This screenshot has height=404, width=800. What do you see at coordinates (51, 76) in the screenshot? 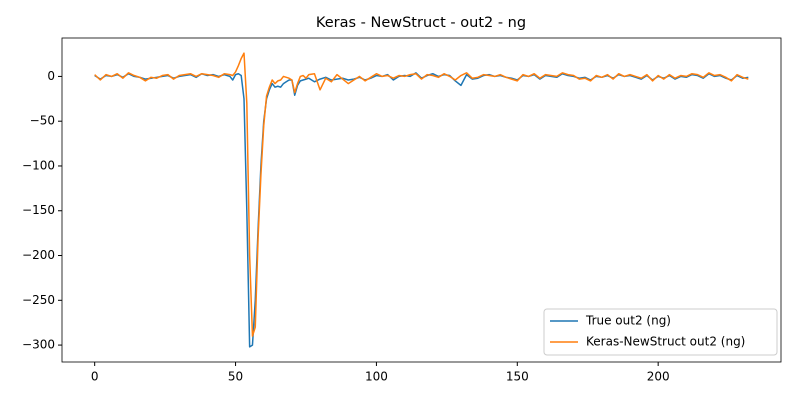
I see `y-tick-label: 0` at bounding box center [51, 76].